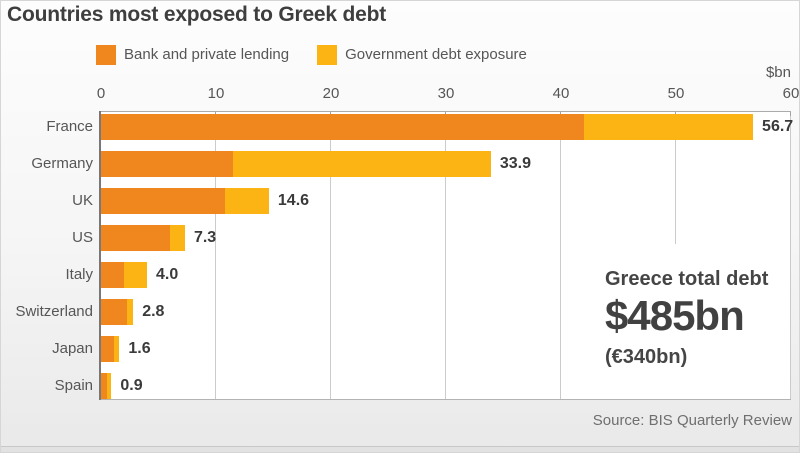  What do you see at coordinates (79, 274) in the screenshot?
I see `country-label: Italy` at bounding box center [79, 274].